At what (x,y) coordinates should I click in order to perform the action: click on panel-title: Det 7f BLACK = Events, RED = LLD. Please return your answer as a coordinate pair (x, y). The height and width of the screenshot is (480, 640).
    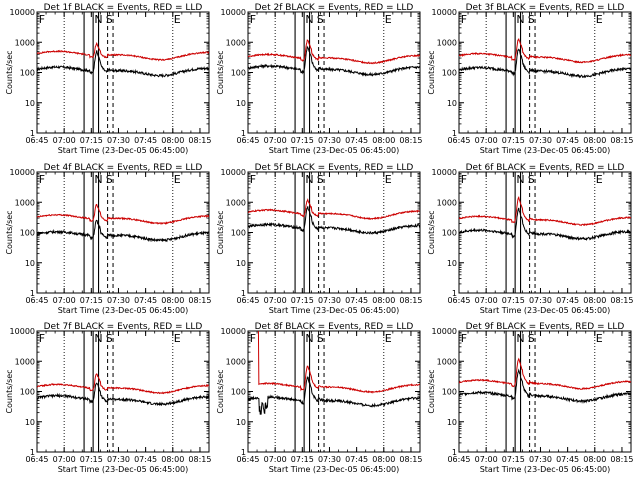
    Looking at the image, I should click on (123, 327).